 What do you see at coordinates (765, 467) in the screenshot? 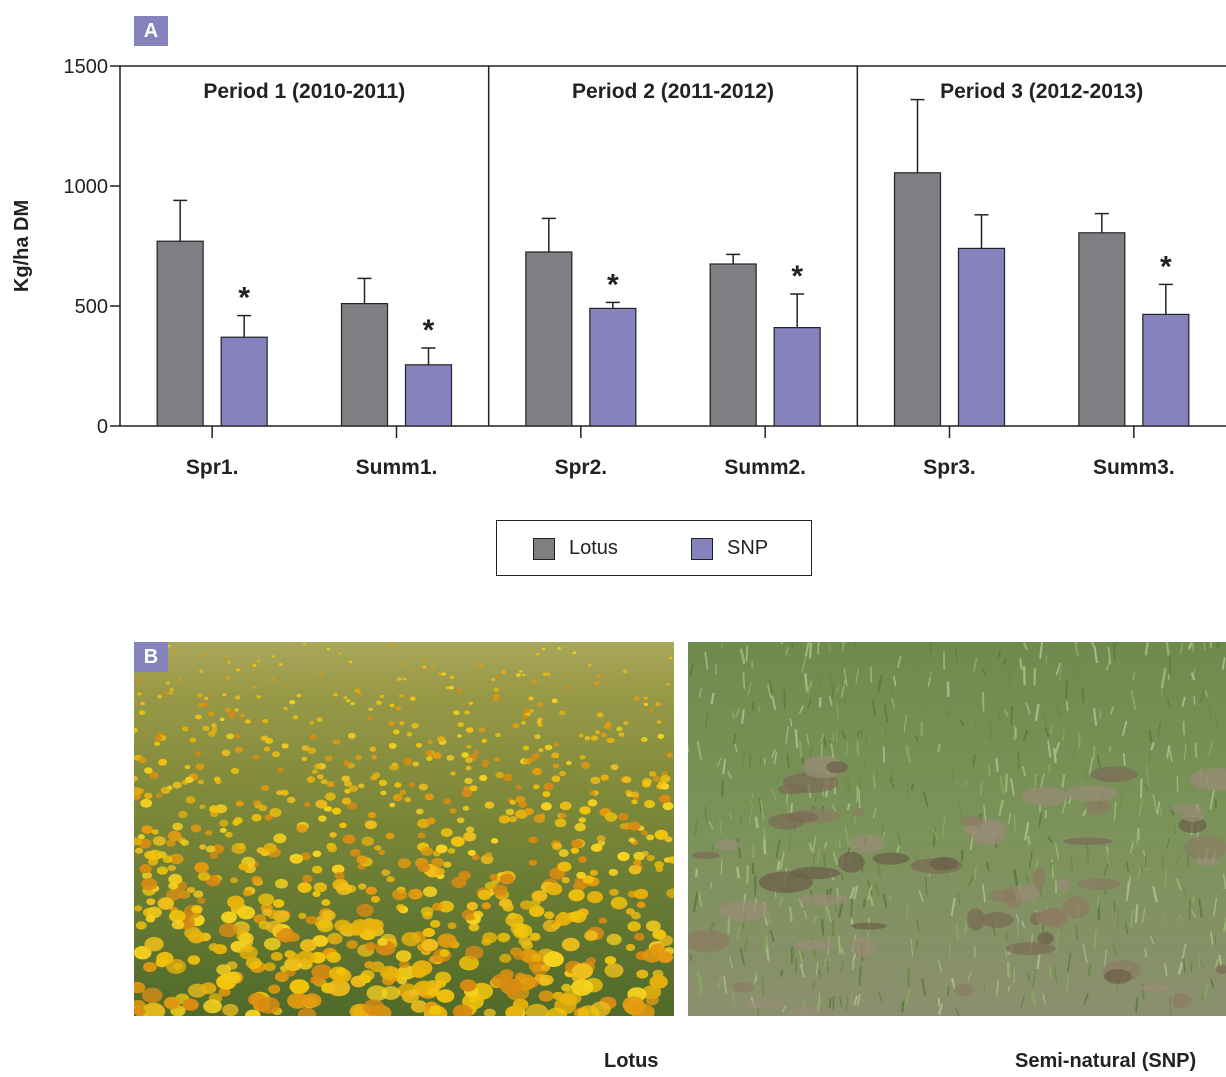
I see `x-tick-label: Summ2.` at bounding box center [765, 467].